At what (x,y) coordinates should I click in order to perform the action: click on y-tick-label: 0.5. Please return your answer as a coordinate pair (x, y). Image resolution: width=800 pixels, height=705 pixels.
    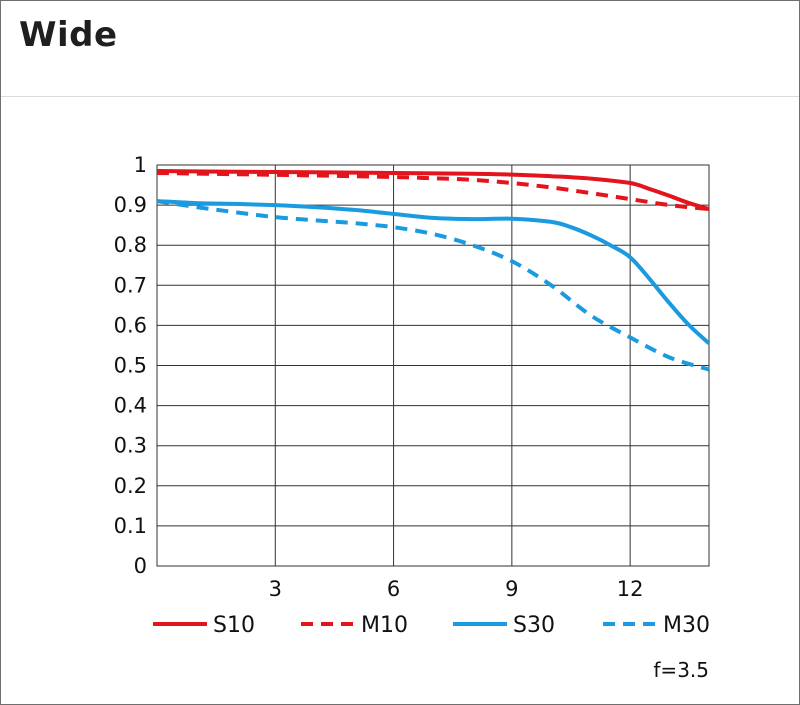
    Looking at the image, I should click on (130, 366).